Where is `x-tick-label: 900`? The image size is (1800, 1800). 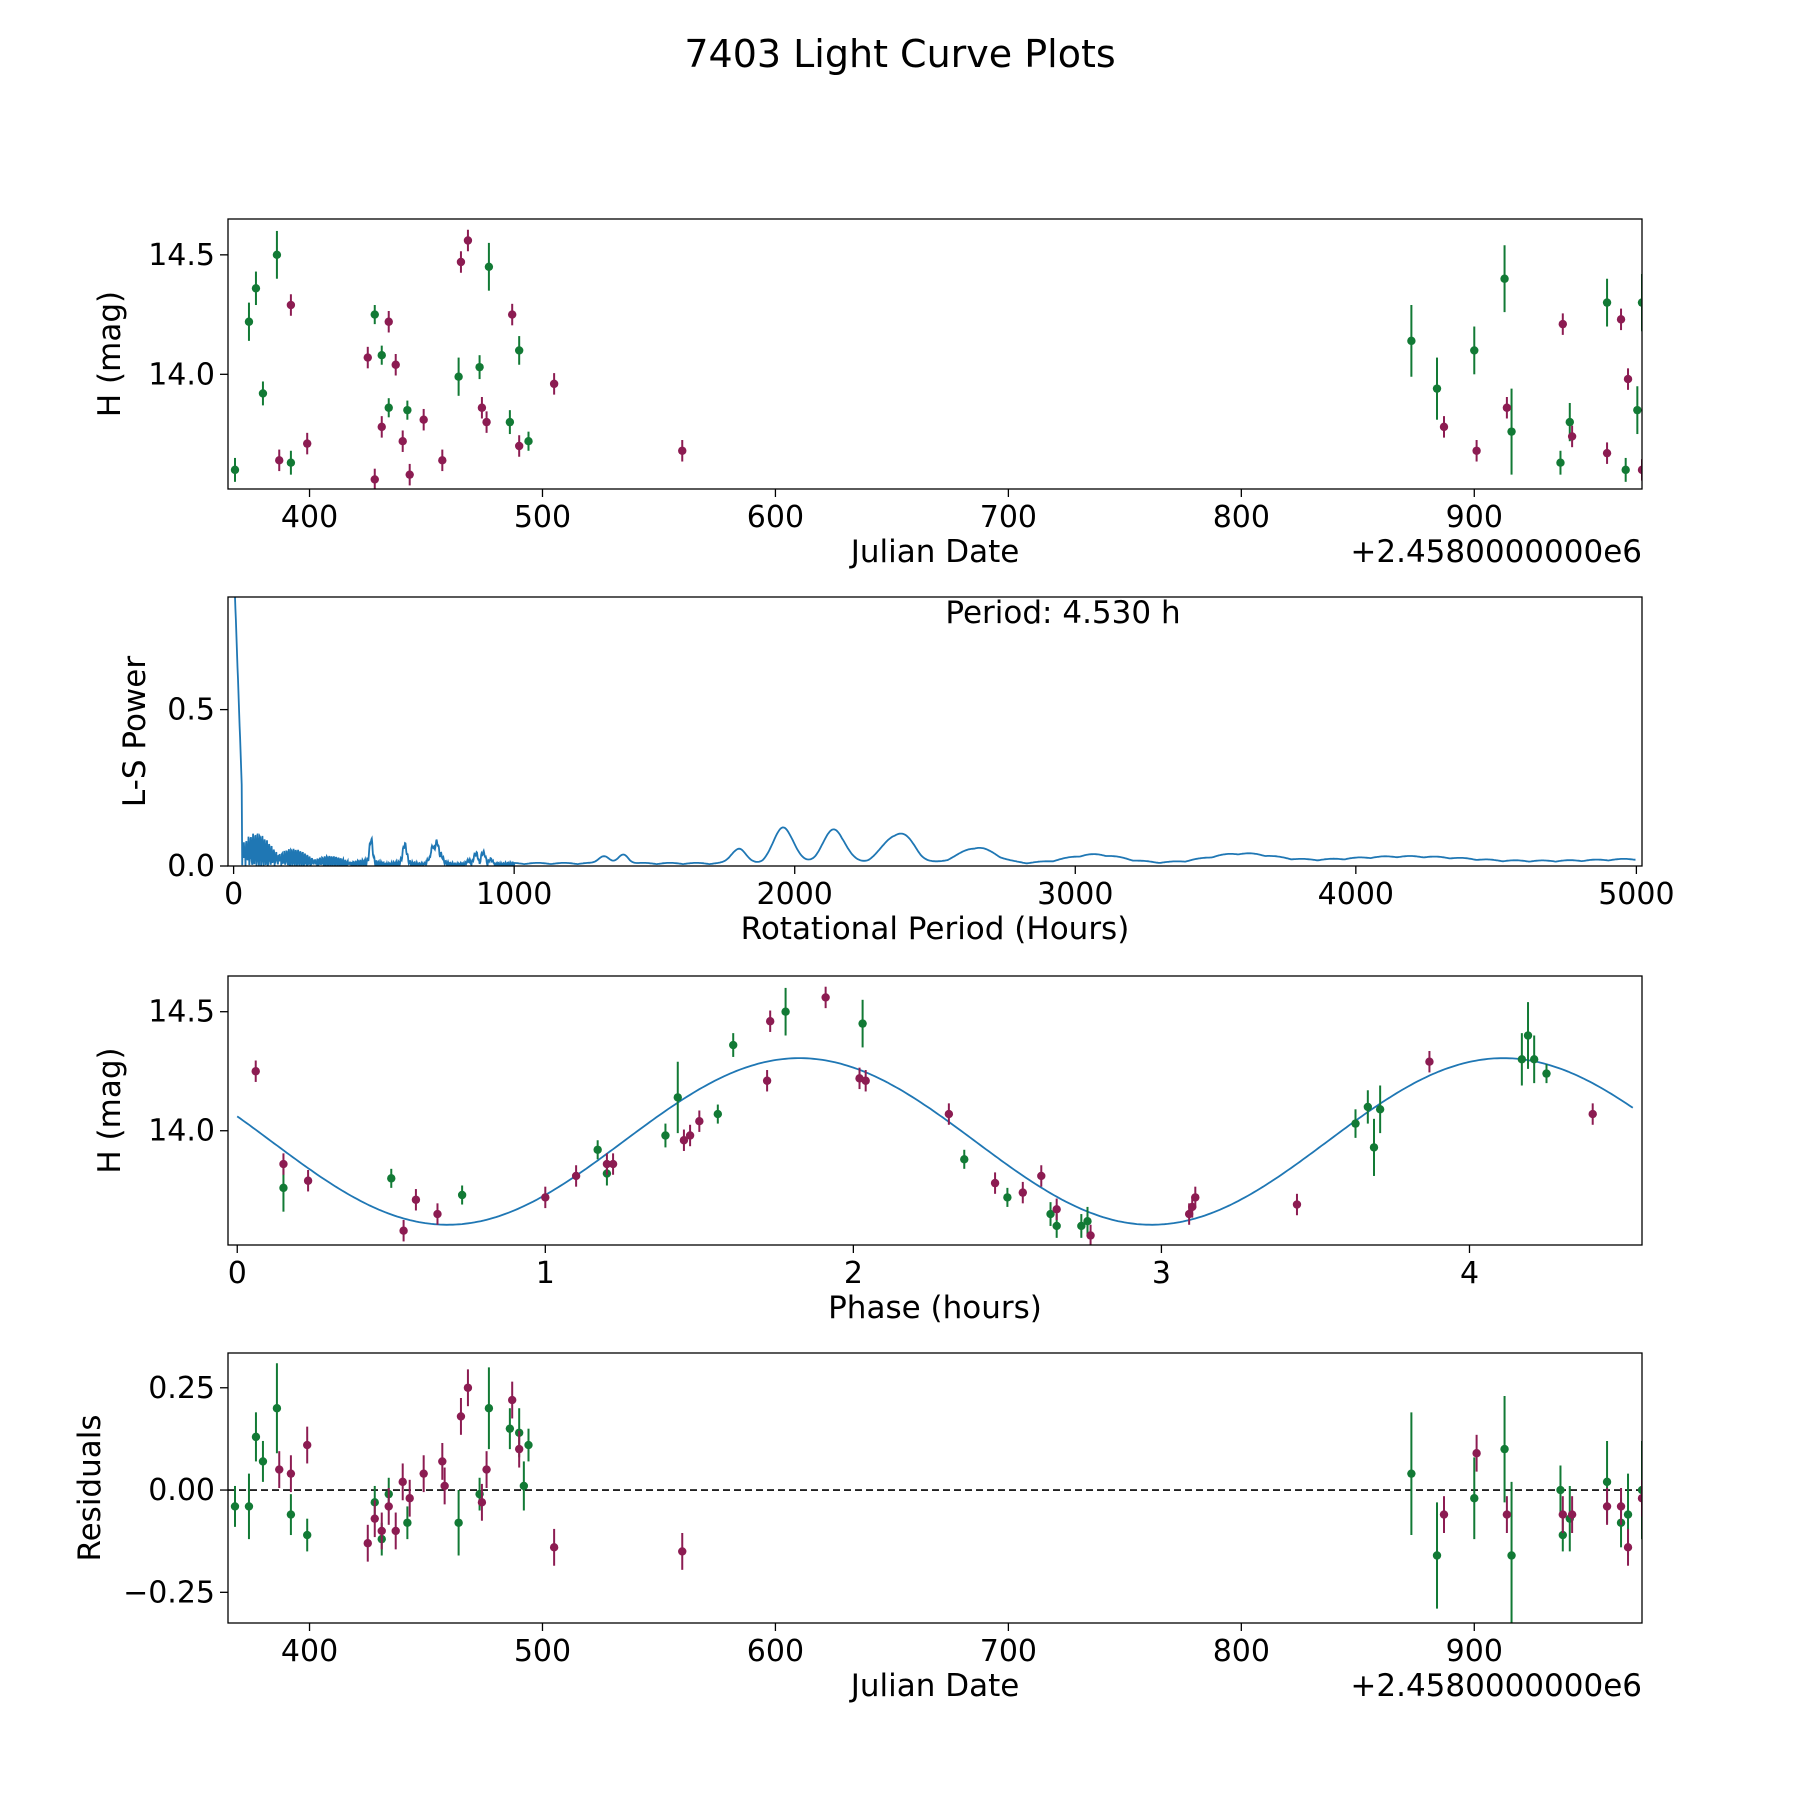 x-tick-label: 900 is located at coordinates (1474, 517).